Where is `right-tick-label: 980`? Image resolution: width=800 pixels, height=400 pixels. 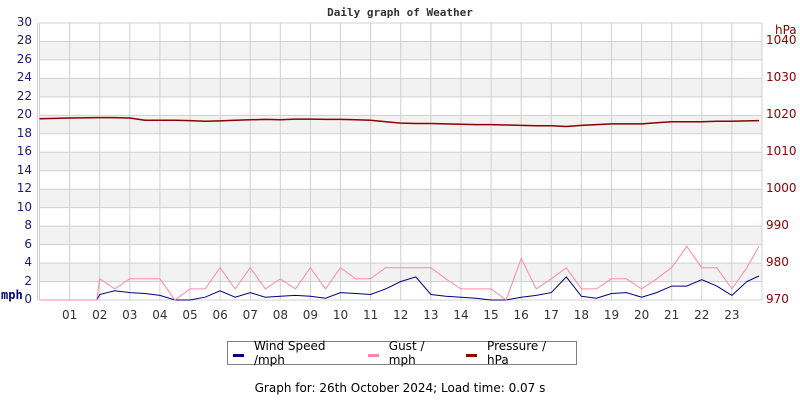 right-tick-label: 980 is located at coordinates (777, 262).